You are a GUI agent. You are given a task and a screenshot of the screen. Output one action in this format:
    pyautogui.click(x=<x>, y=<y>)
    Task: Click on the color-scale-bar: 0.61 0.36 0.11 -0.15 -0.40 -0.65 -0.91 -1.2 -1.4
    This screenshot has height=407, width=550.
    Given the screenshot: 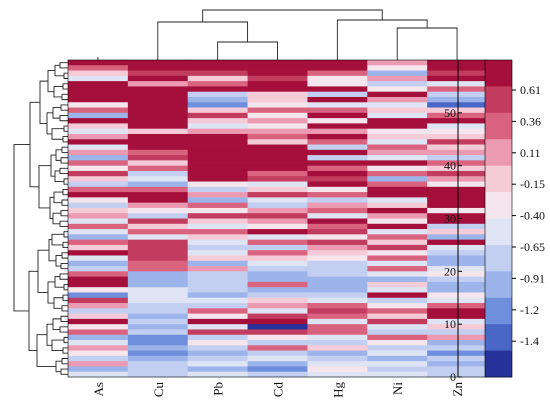 What is the action you would take?
    pyautogui.click(x=514, y=218)
    